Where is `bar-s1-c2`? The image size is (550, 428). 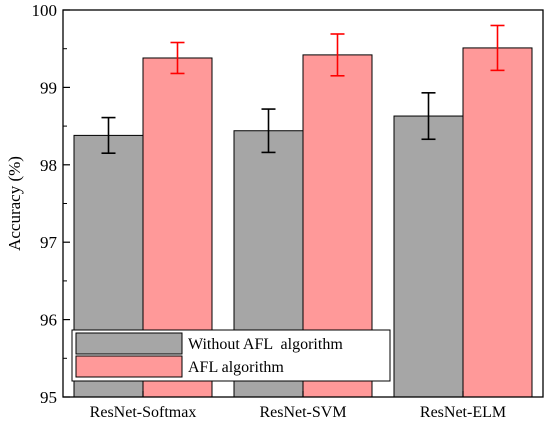
bar-s1-c2 is located at coordinates (497, 222).